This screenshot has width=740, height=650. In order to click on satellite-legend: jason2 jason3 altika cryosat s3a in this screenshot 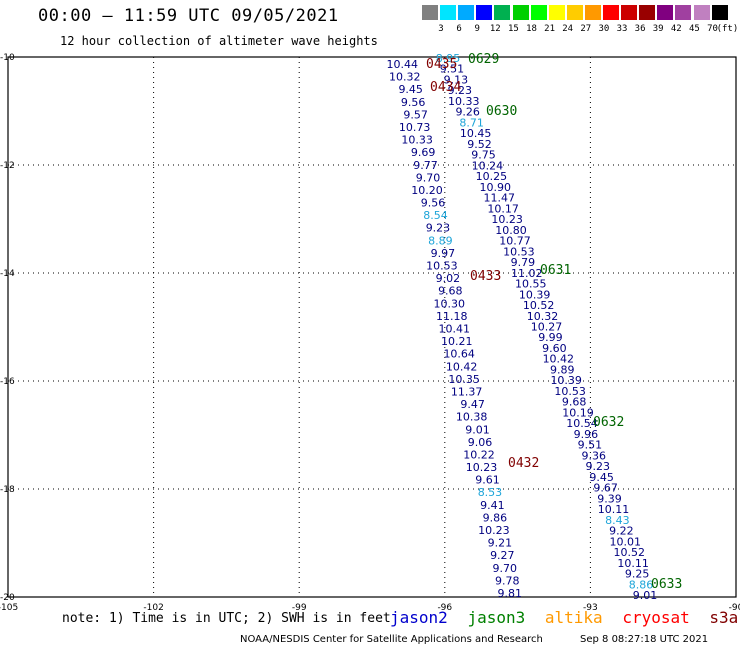, I will do `click(565, 617)`.